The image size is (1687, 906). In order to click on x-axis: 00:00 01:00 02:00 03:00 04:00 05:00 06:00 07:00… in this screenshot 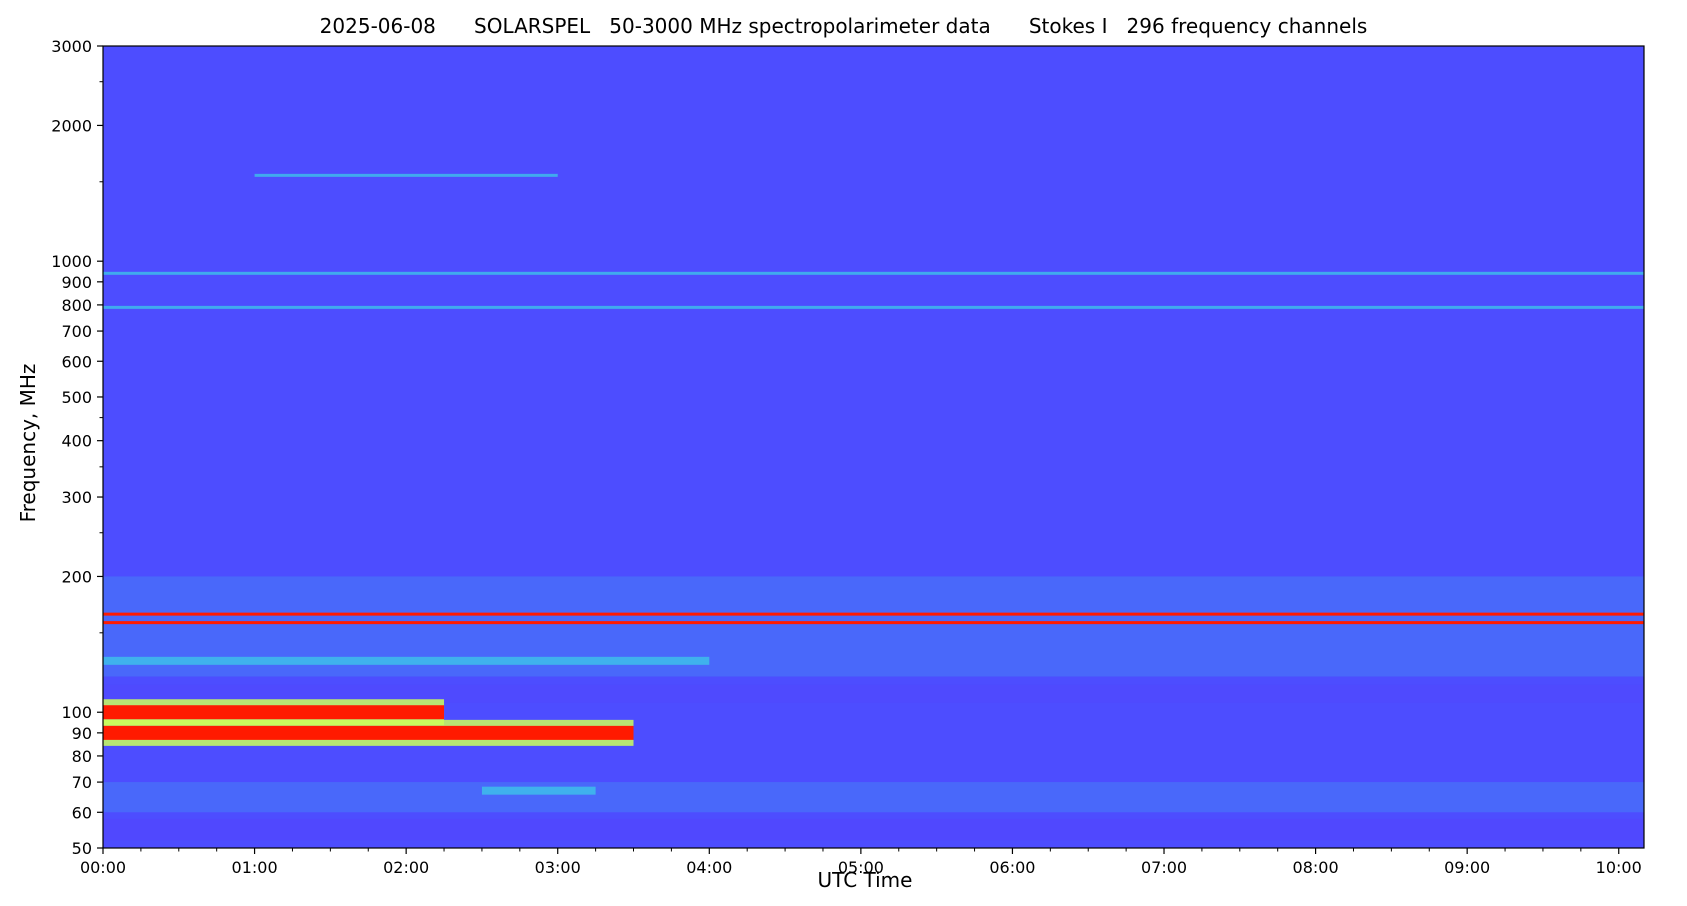, I will do `click(861, 862)`.